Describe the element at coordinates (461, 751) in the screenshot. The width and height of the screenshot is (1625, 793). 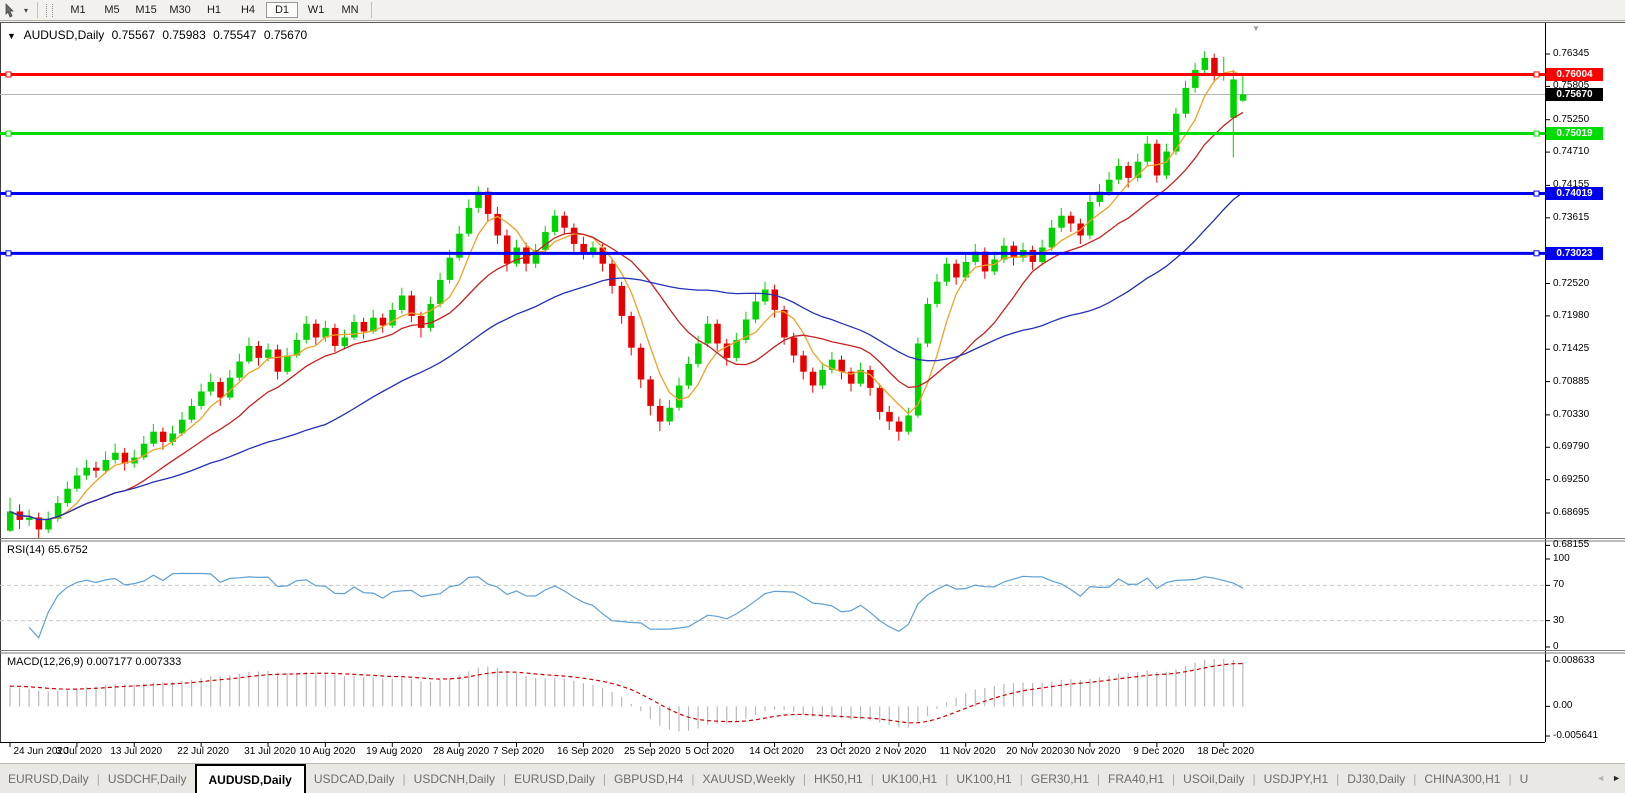
I see `date-axis-label: 28 Aug 2020` at that location.